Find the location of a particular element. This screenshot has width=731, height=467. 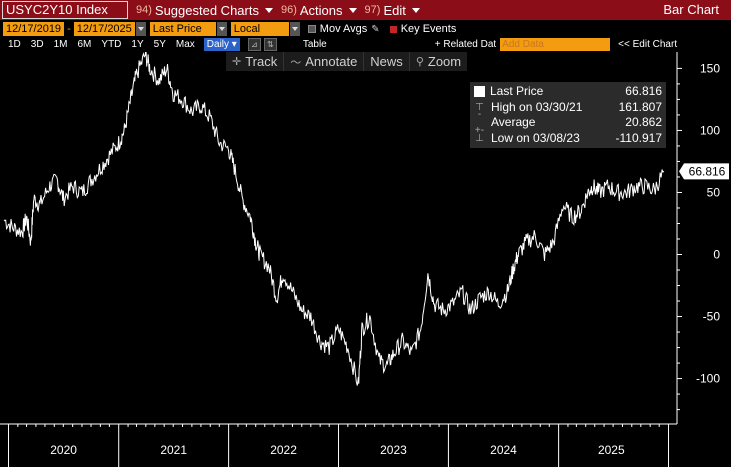

y-tick-label: 0 is located at coordinates (716, 255).